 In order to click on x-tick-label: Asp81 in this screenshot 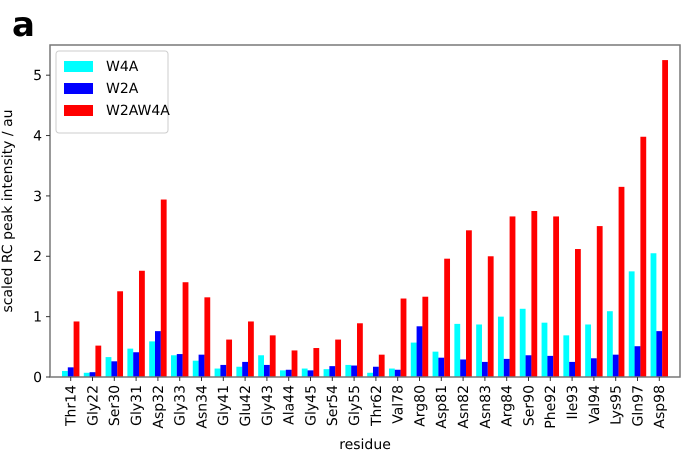, I will do `click(442, 407)`.